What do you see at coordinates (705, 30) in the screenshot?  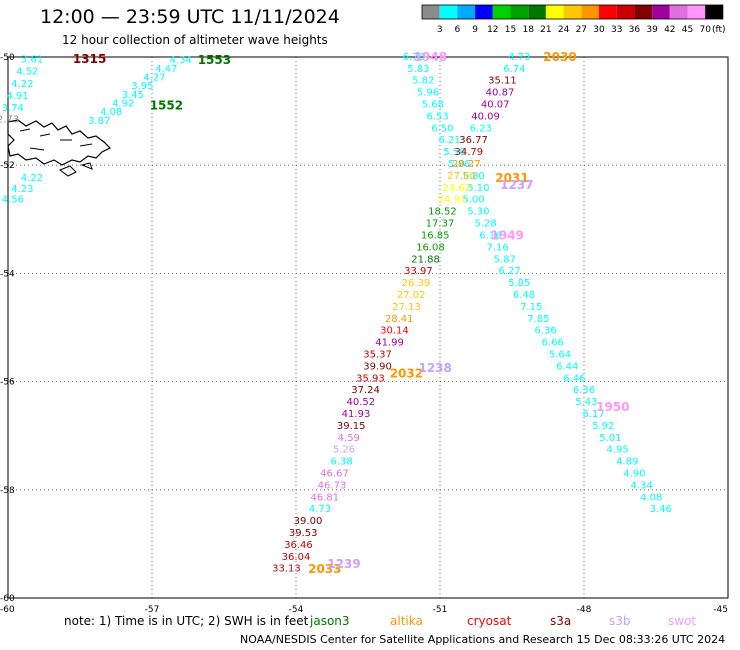 I see `legend-label: 70` at bounding box center [705, 30].